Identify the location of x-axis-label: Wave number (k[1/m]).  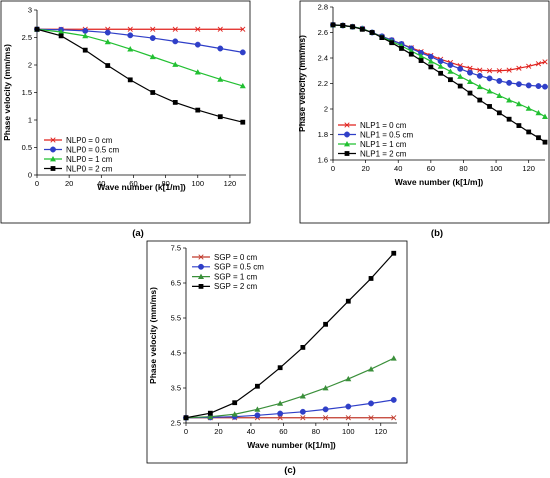
(141, 187).